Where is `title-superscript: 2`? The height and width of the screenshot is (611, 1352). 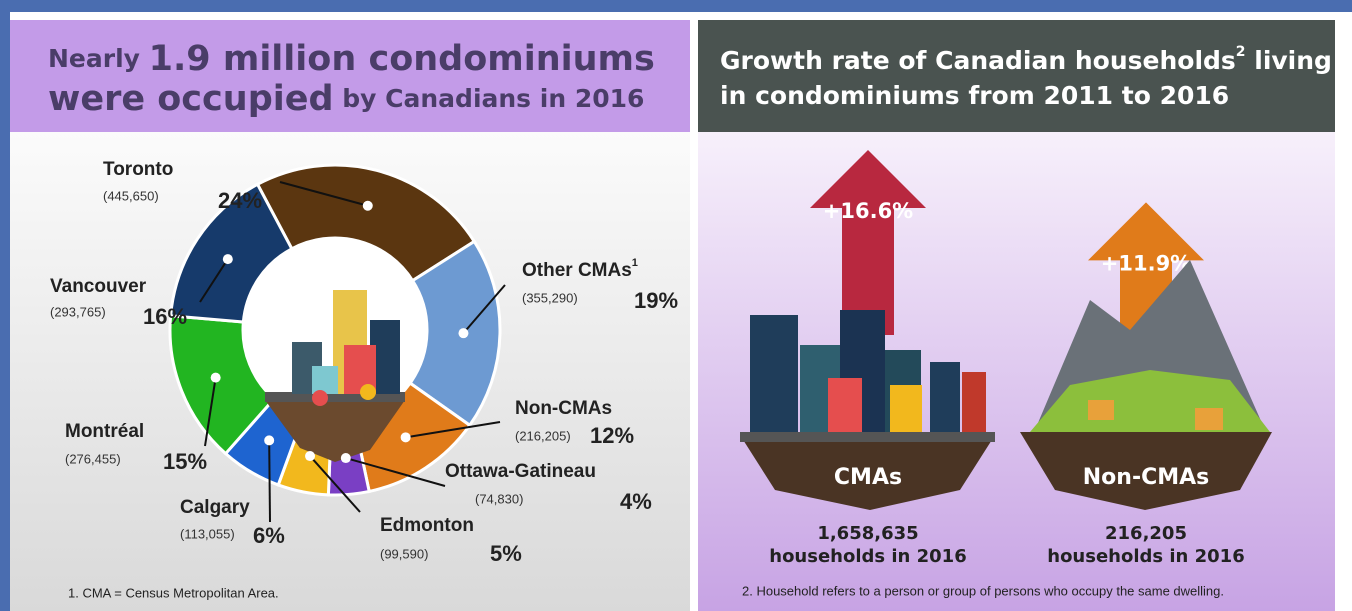 title-superscript: 2 is located at coordinates (1241, 52).